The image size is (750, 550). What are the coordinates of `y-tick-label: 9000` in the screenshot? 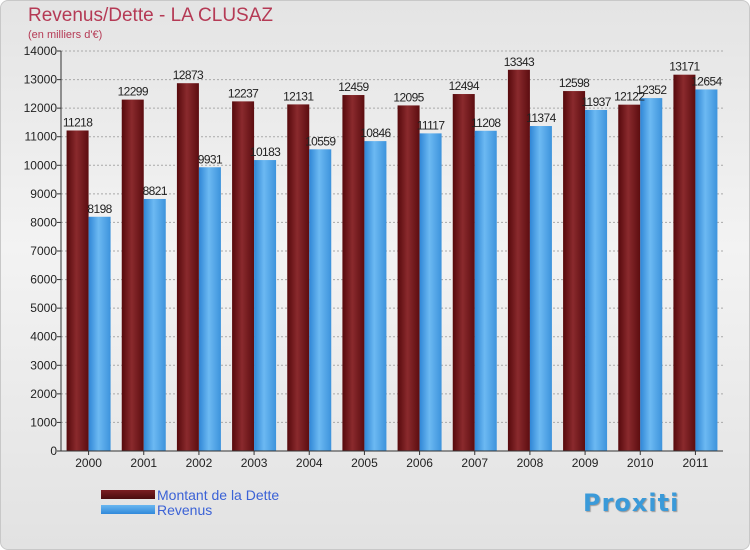 It's located at (43, 194).